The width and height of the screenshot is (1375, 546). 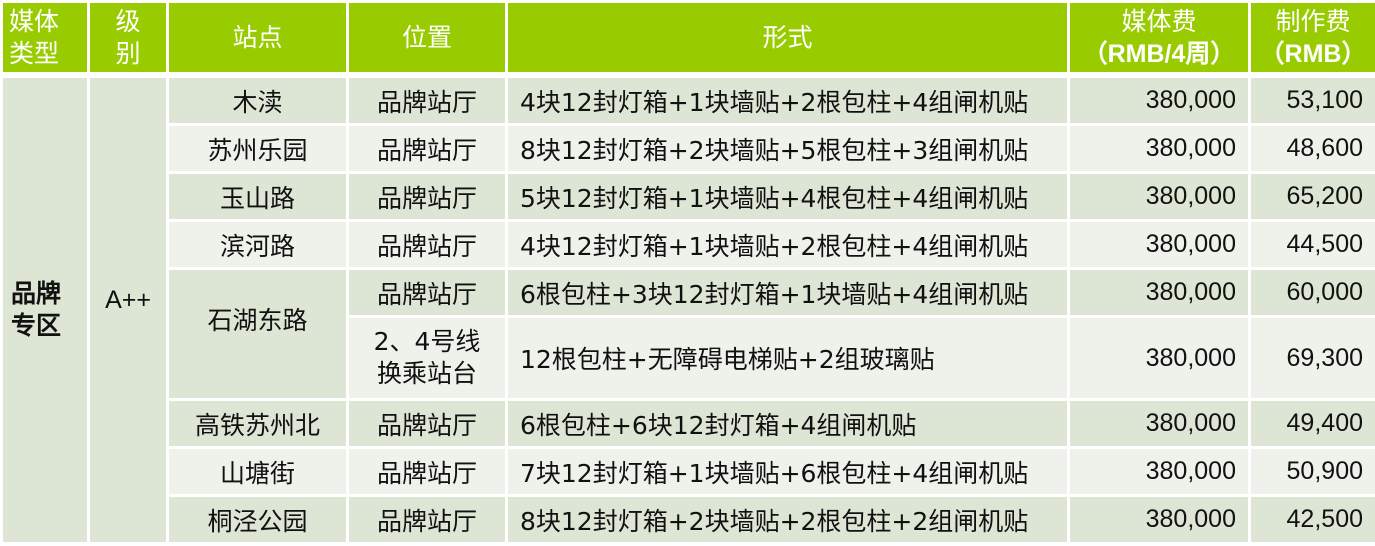 I want to click on format-cell: 7块12封灯箱+1块墙贴+6根包柱+4组闸机贴, so click(x=787, y=471).